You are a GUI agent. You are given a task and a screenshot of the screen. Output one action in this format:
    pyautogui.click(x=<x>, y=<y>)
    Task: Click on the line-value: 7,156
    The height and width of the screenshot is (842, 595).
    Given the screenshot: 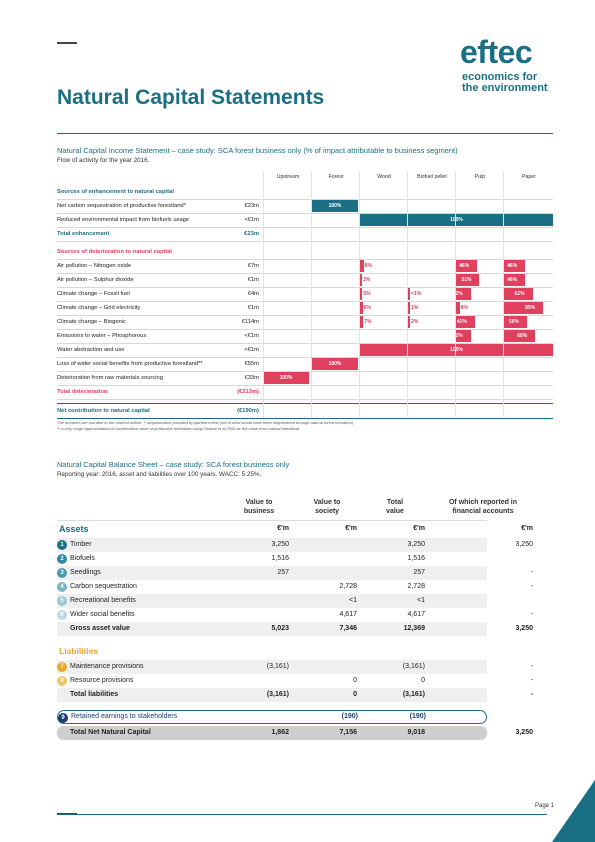 What is the action you would take?
    pyautogui.click(x=348, y=732)
    